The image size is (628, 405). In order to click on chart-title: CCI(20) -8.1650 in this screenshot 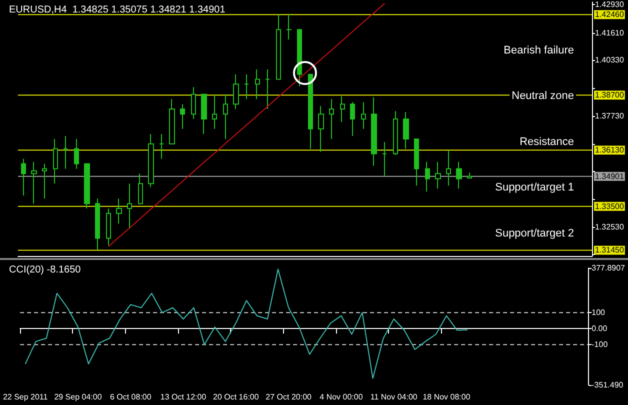, I will do `click(45, 270)`.